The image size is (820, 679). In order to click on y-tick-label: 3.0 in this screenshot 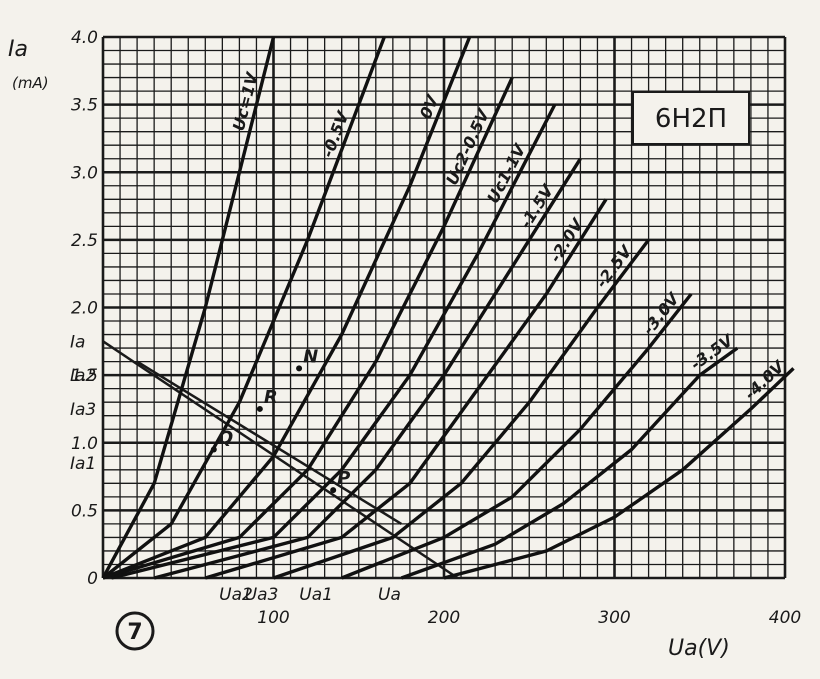, I will do `click(84, 173)`.